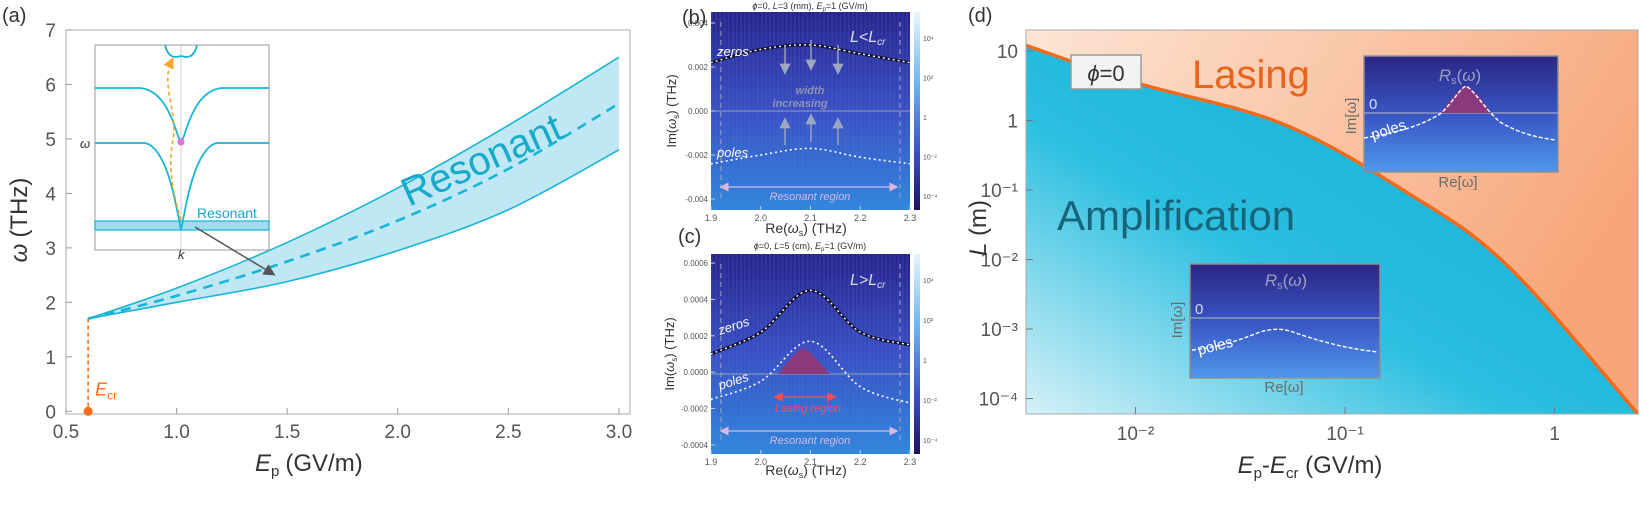  What do you see at coordinates (696, 336) in the screenshot?
I see `y-tick-label: 0.0002` at bounding box center [696, 336].